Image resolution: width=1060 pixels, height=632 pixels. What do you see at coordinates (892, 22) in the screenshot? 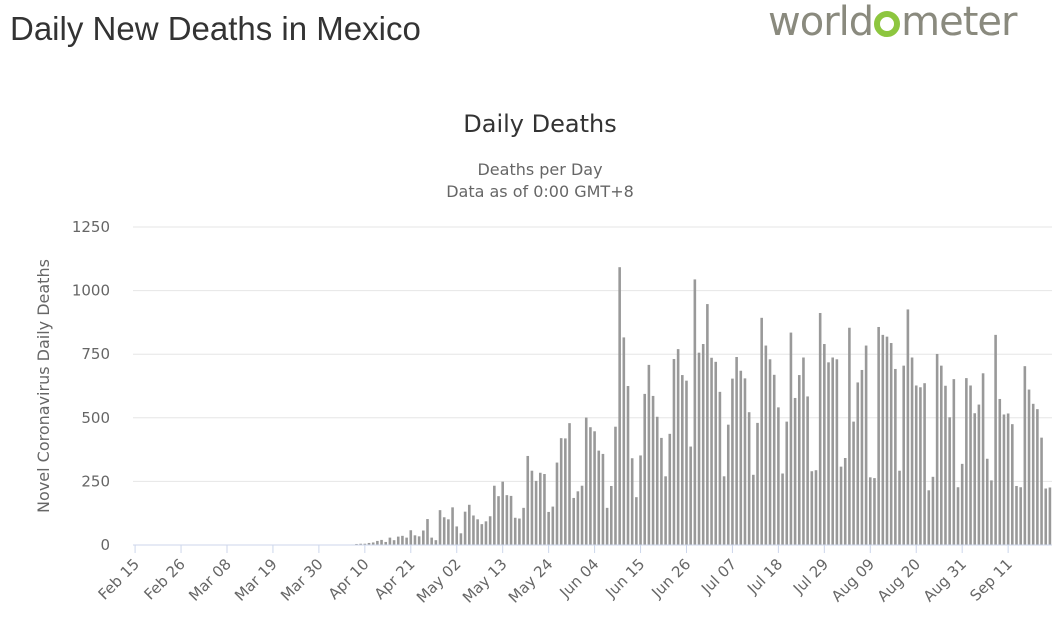
I see `worldometer-logo: world meter` at bounding box center [892, 22].